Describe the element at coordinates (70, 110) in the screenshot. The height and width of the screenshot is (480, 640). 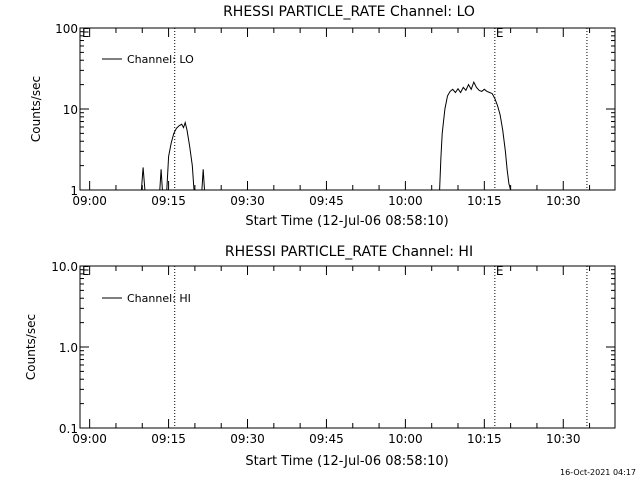
I see `y-tick-label: 10` at that location.